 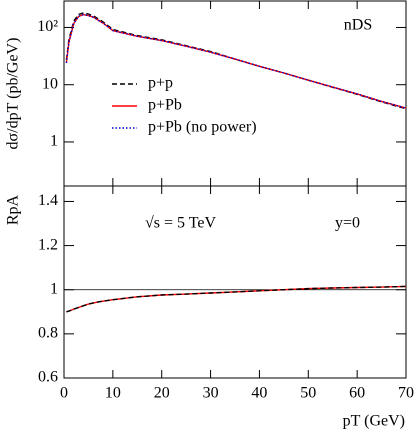 What do you see at coordinates (13, 94) in the screenshot?
I see `y-axis-label: dσ/dpT (pb/GeV)` at bounding box center [13, 94].